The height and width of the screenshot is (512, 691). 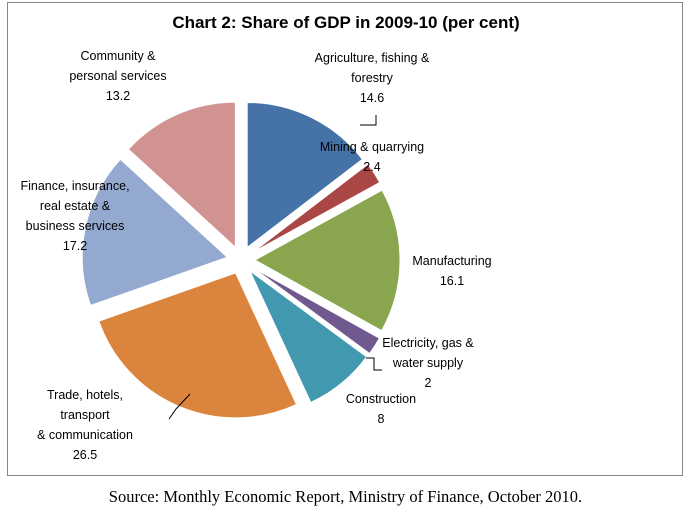 What do you see at coordinates (372, 78) in the screenshot?
I see `slice-label-agriculture-fishing: Agriculture, fishing & forestry 14.6` at bounding box center [372, 78].